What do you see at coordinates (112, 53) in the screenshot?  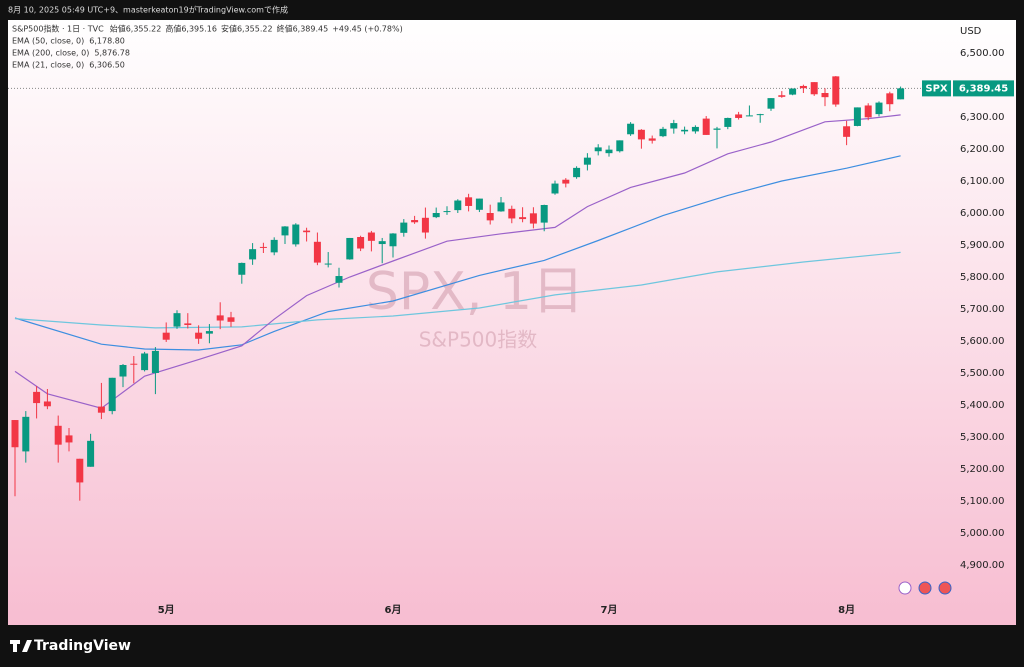 I see `overlay-value: 5,876.78` at bounding box center [112, 53].